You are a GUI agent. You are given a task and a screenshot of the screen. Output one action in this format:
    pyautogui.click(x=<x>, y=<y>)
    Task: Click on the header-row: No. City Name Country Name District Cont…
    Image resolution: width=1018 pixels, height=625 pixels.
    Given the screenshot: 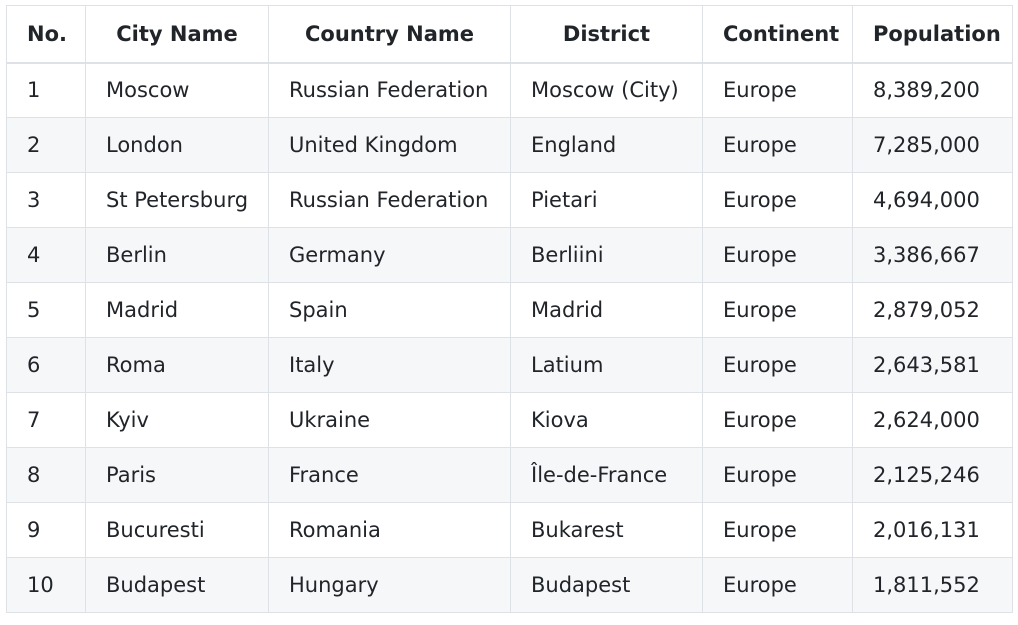 What is the action you would take?
    pyautogui.click(x=510, y=34)
    